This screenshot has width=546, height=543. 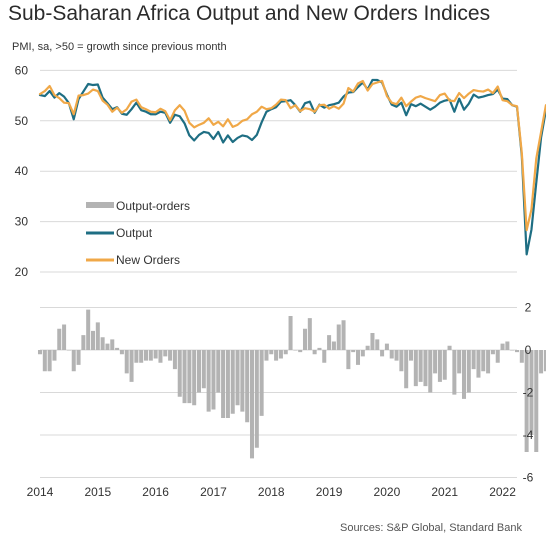 What do you see at coordinates (272, 492) in the screenshot?
I see `x-axis-labels: 2014 2015 2016 2017 2018 2019 2020 2021 2022` at bounding box center [272, 492].